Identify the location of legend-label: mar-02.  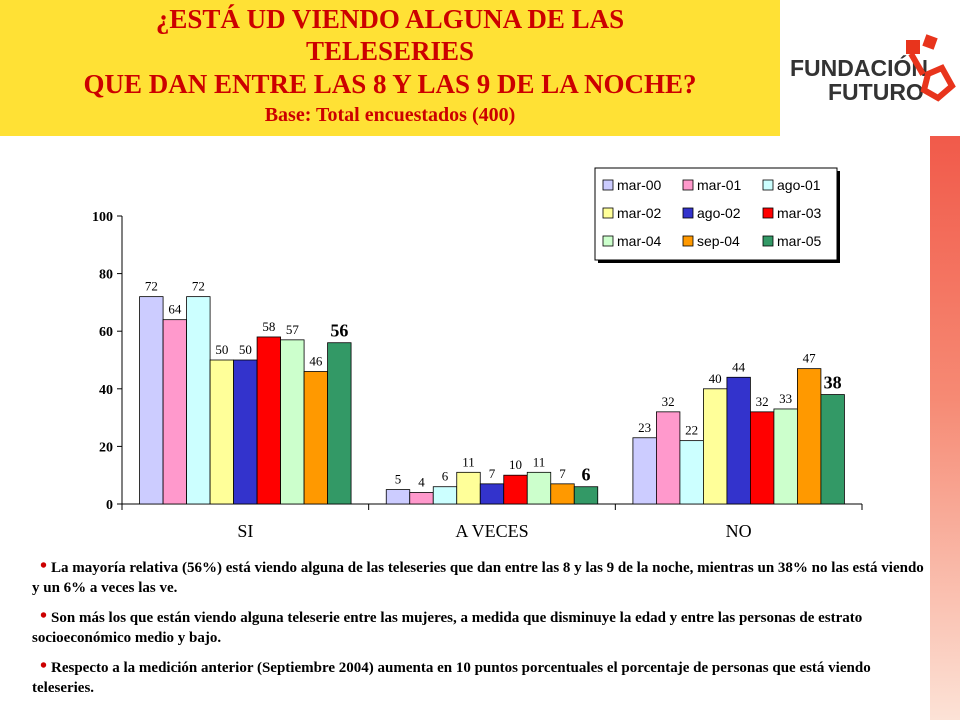
(639, 213).